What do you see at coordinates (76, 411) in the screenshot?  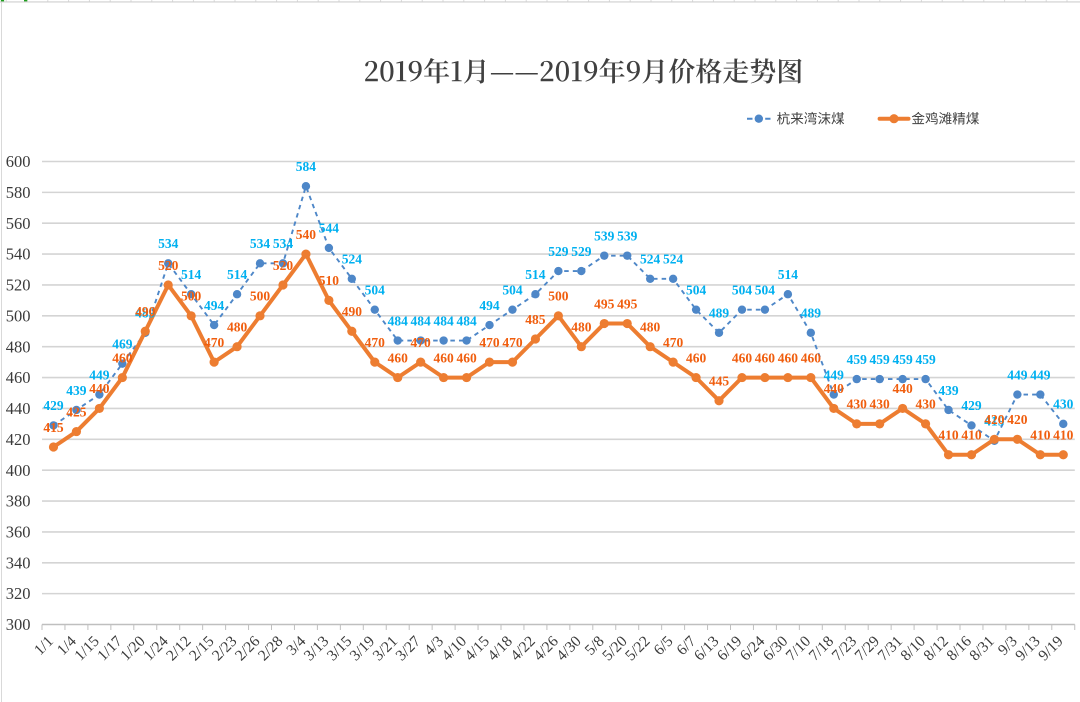 I see `svg-text: 425` at bounding box center [76, 411].